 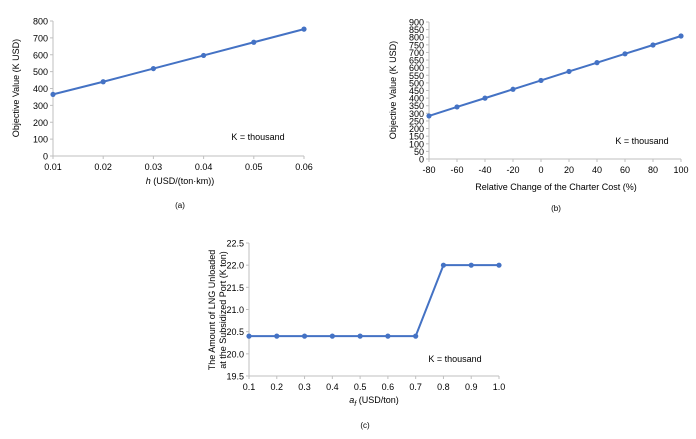 I want to click on x-tick-label: 0.7, so click(x=415, y=387).